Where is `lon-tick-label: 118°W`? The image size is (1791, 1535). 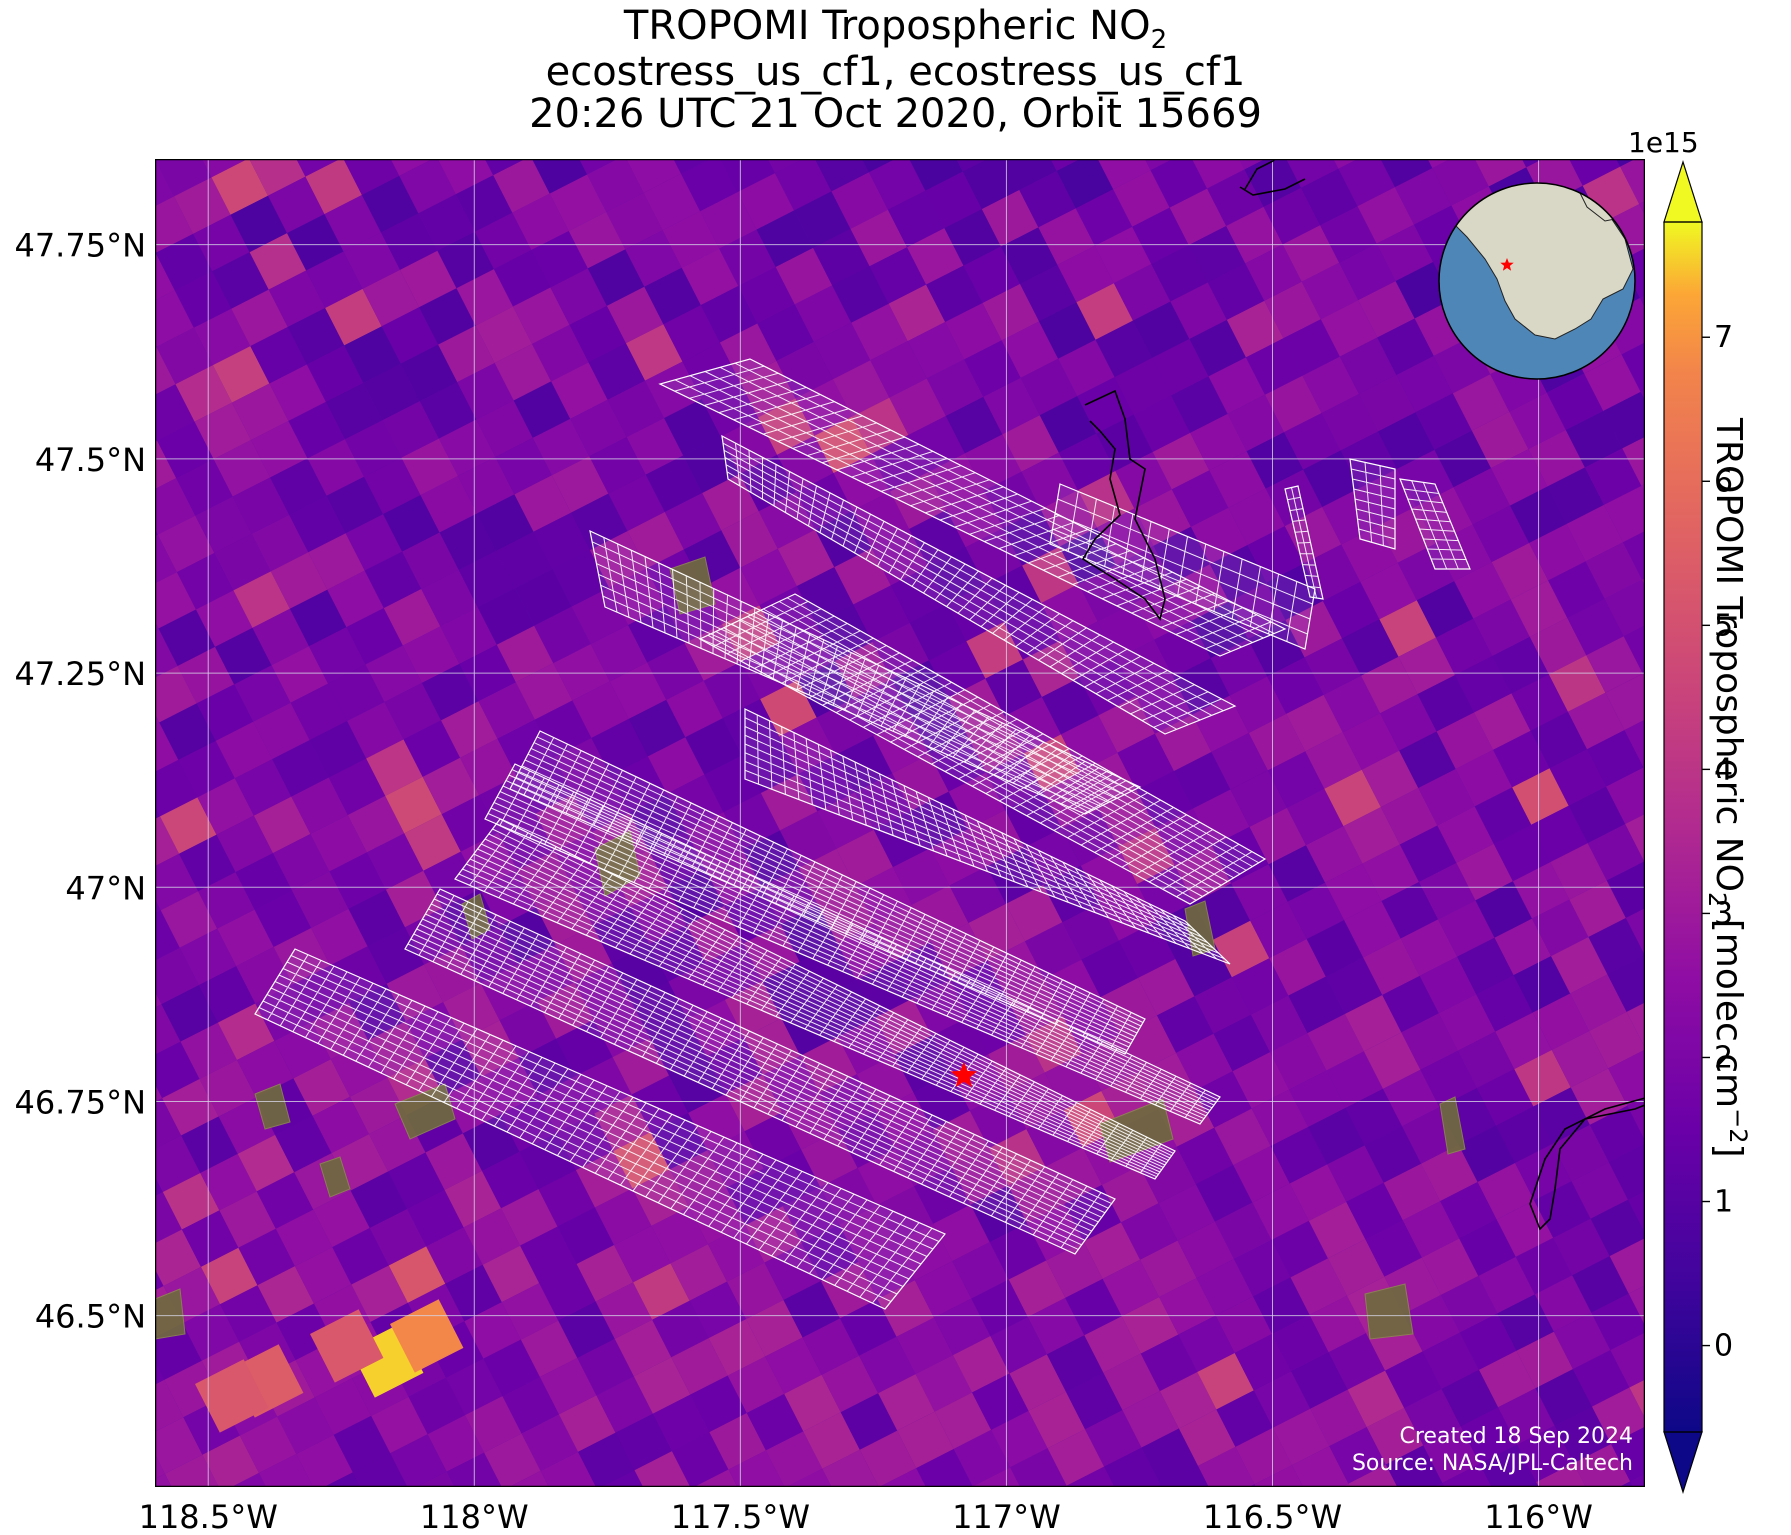 lon-tick-label: 118°W is located at coordinates (474, 1516).